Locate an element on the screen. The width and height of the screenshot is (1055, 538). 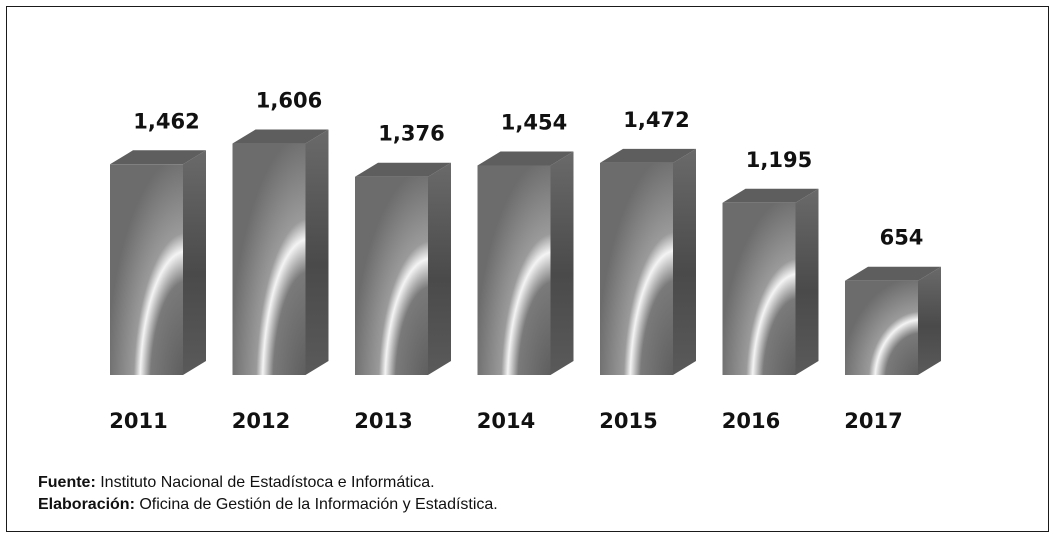
bar-2013 is located at coordinates (403, 268).